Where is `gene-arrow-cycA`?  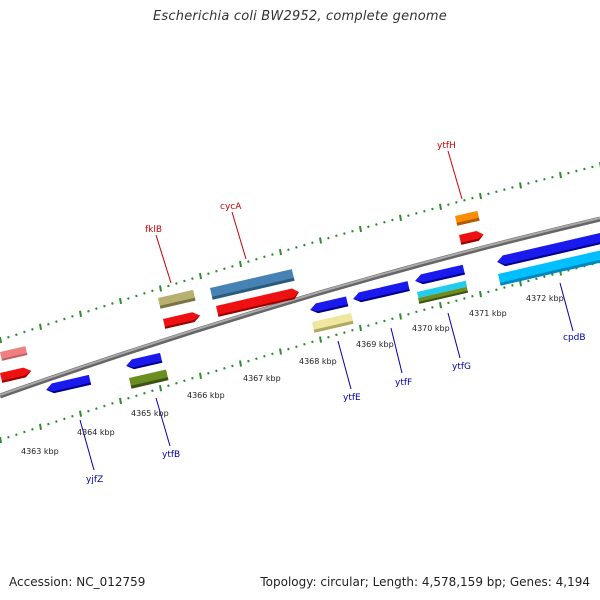
gene-arrow-cycA is located at coordinates (258, 302).